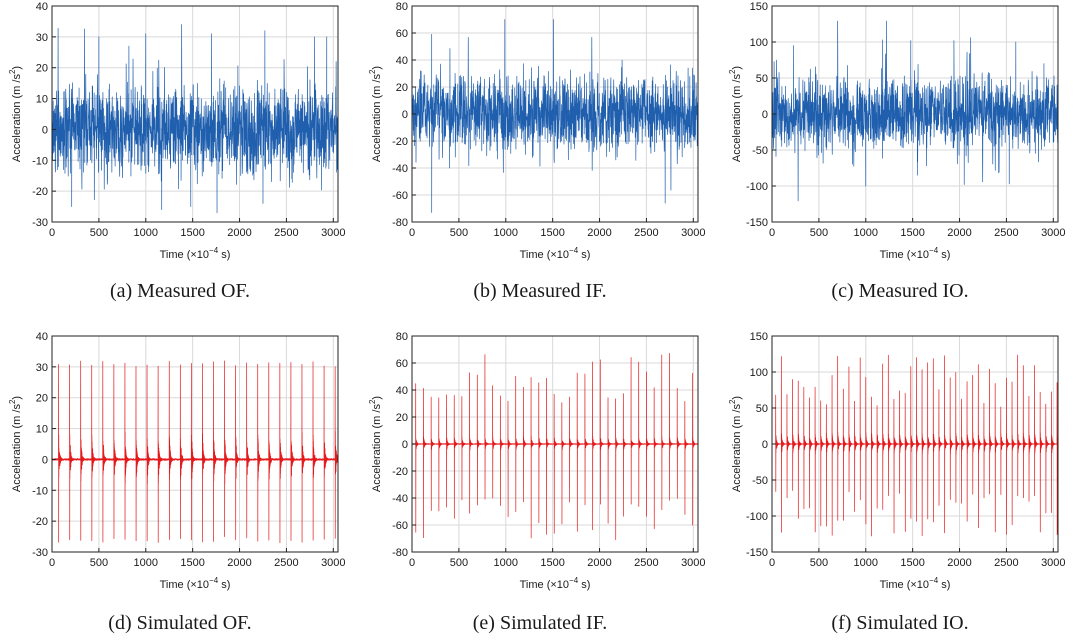 The height and width of the screenshot is (640, 1080). What do you see at coordinates (900, 623) in the screenshot?
I see `caption-simulated-io: (f) Simulated IO.` at bounding box center [900, 623].